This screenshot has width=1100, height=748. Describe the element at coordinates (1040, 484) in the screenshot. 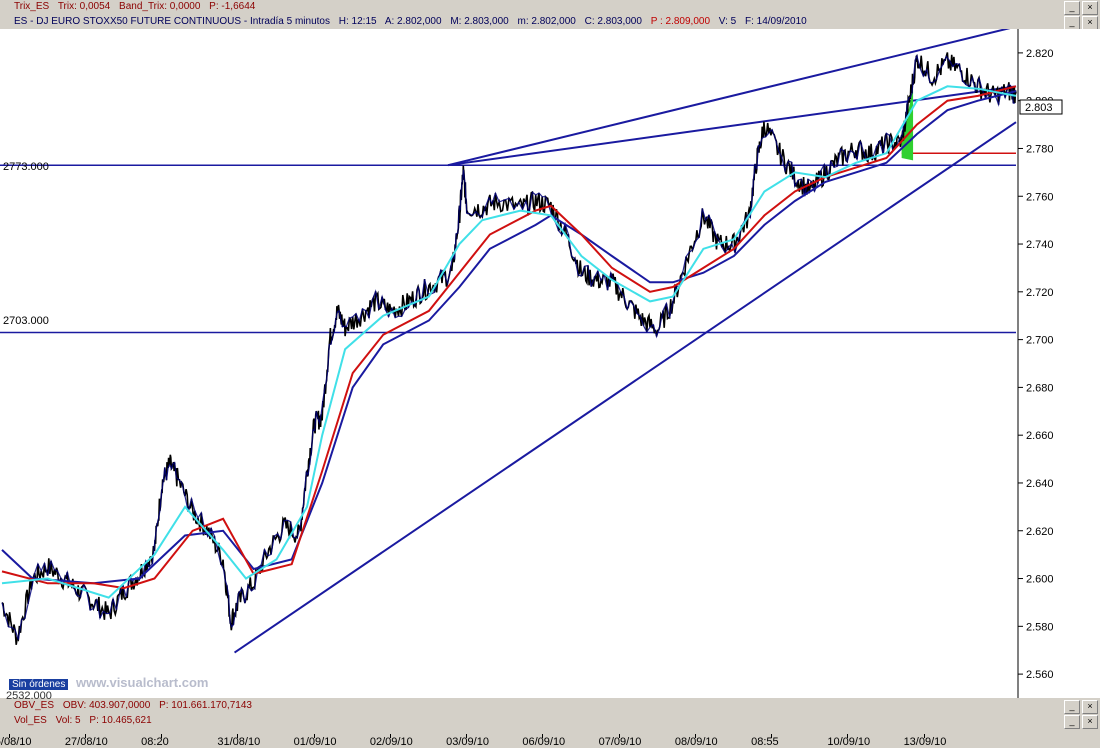

I see `y-tick-label: 2.640` at that location.